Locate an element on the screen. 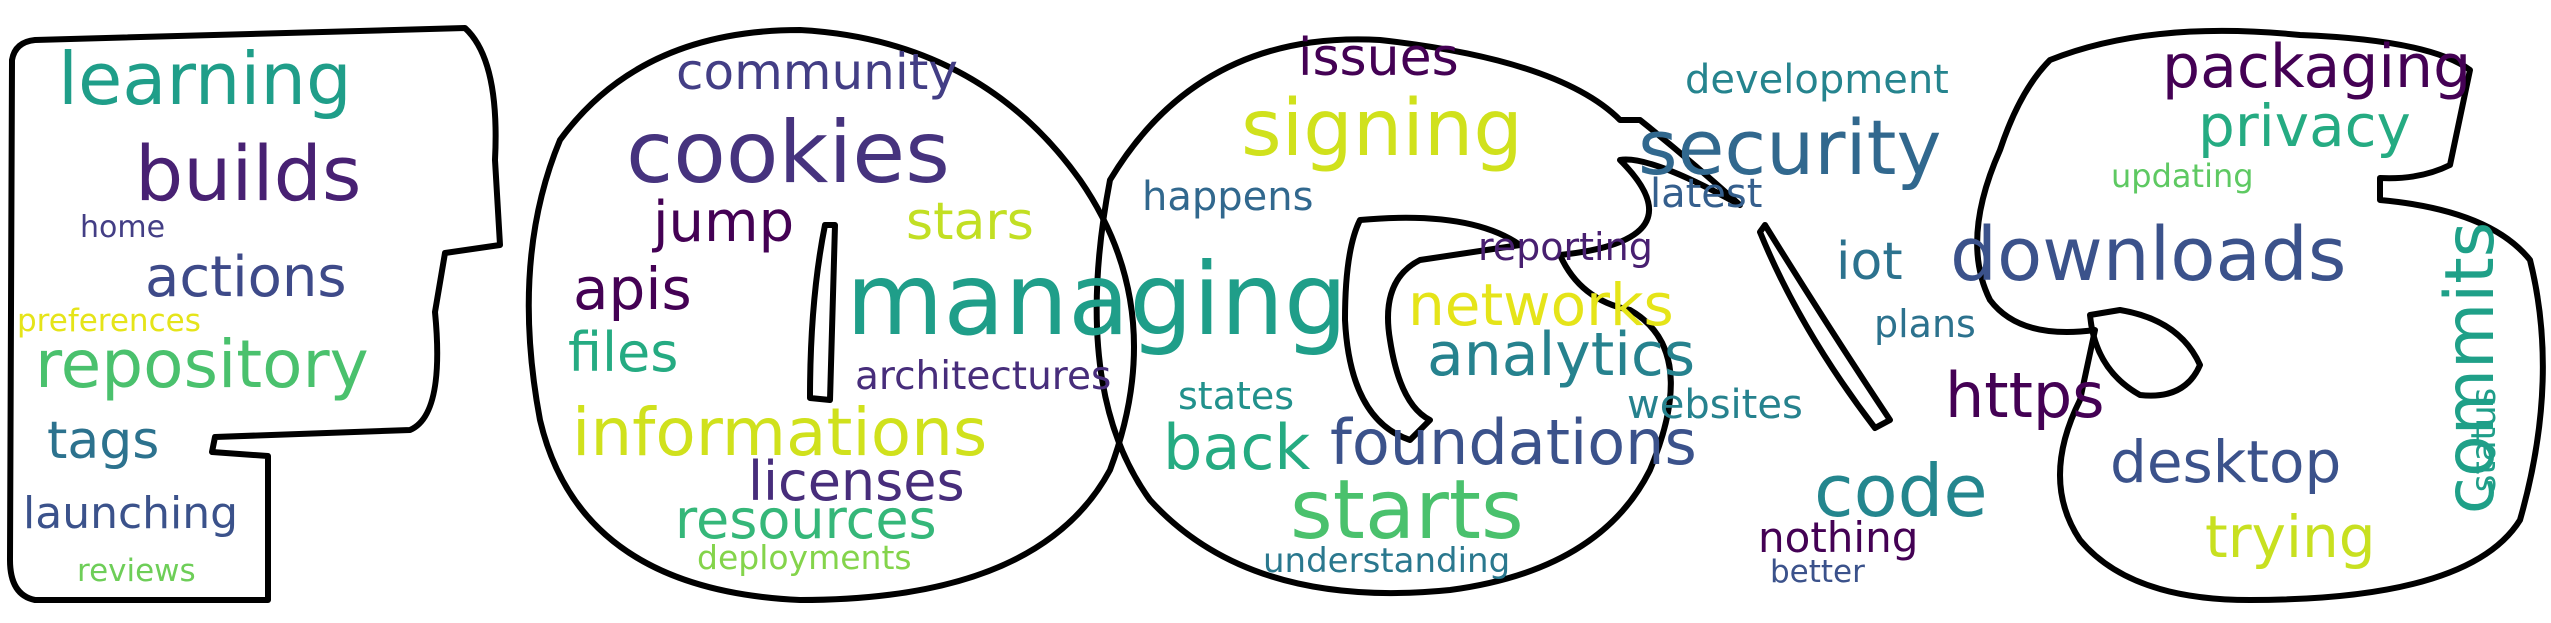 The width and height of the screenshot is (2551, 623). word-resources: resources is located at coordinates (806, 519).